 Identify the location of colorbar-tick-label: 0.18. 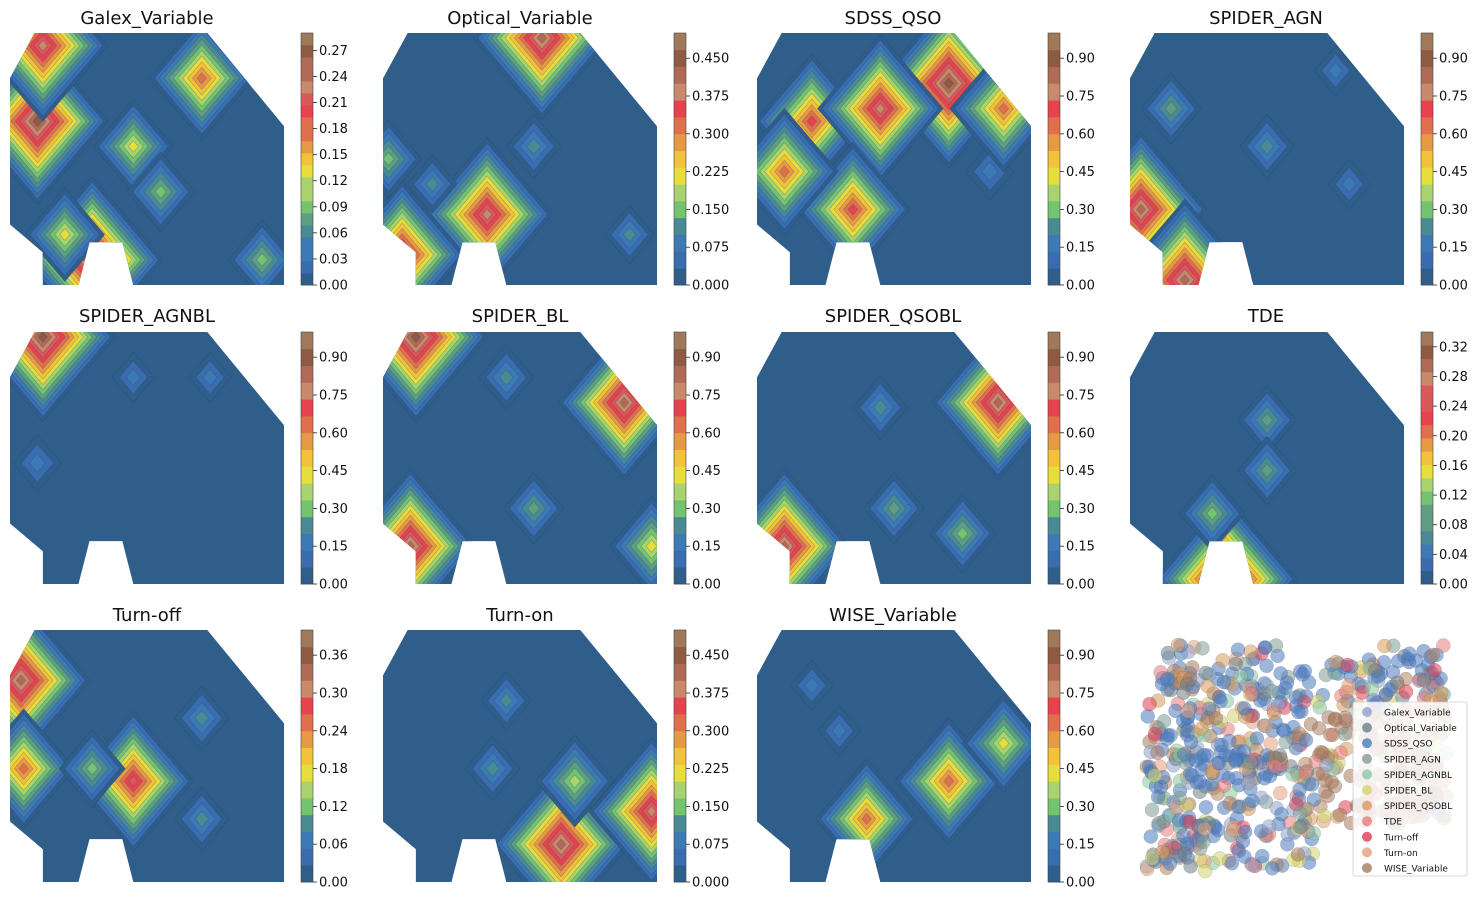
(333, 769).